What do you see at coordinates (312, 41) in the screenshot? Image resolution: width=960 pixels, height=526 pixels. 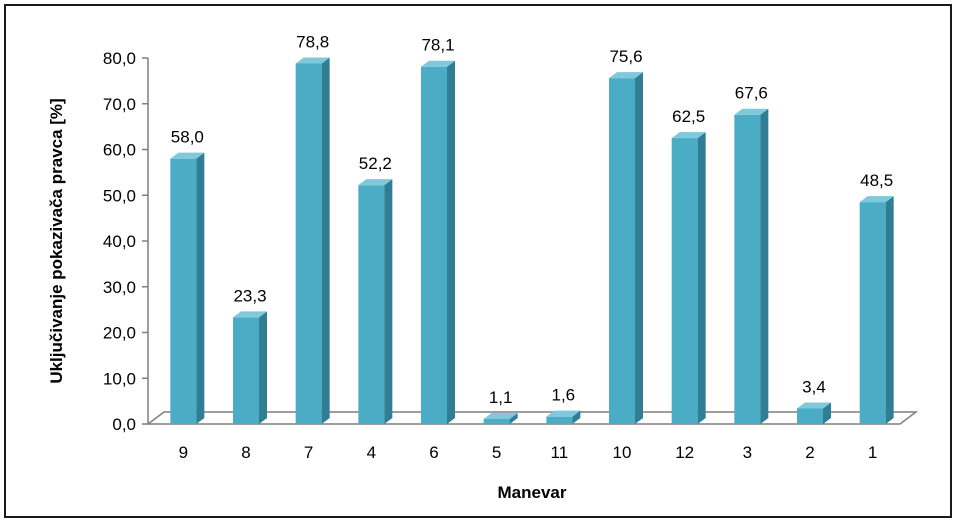 I see `data-label: 78,8` at bounding box center [312, 41].